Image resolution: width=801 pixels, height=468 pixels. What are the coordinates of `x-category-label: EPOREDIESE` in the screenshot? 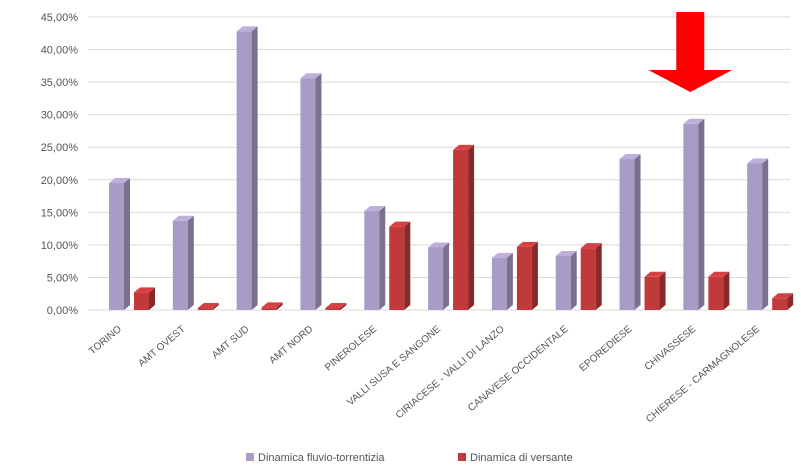 It's located at (605, 349).